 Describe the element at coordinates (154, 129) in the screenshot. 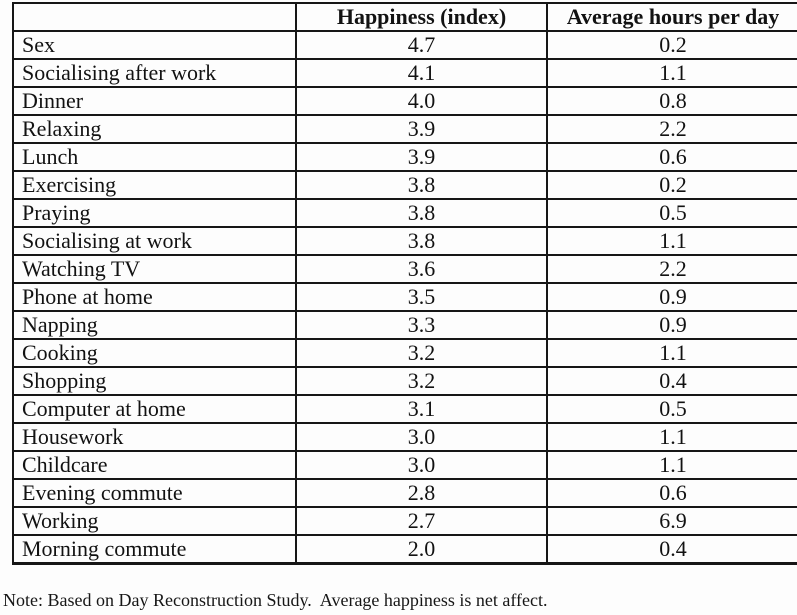

I see `activity-cell: Relaxing` at that location.